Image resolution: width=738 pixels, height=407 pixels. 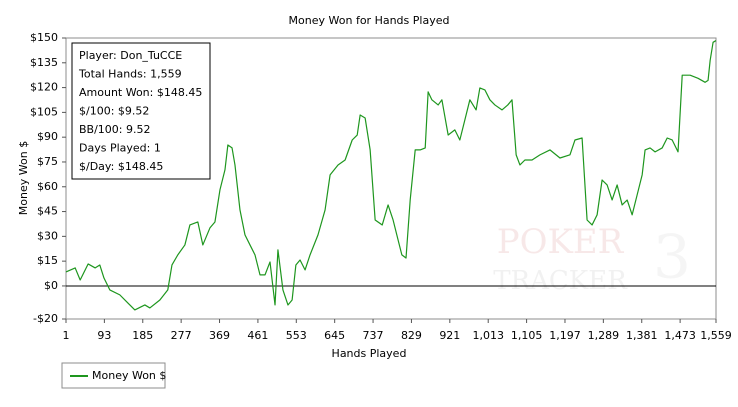 What do you see at coordinates (120, 148) in the screenshot?
I see `info-line: Days Played: 1` at bounding box center [120, 148].